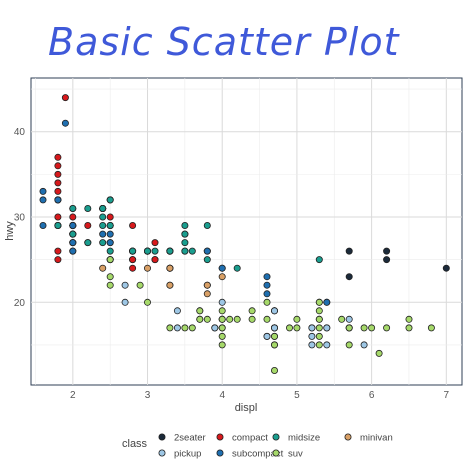 The width and height of the screenshot is (474, 466). What do you see at coordinates (276, 453) in the screenshot?
I see `legend-key-suv` at bounding box center [276, 453].